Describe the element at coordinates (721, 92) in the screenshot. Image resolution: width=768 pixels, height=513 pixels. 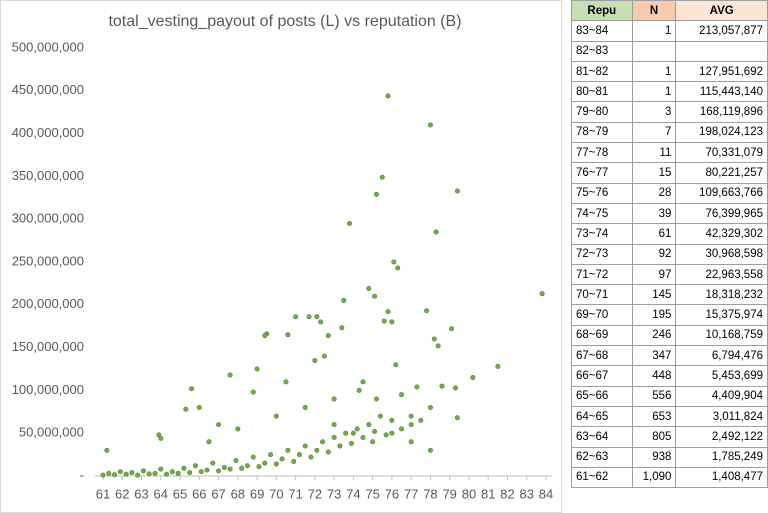
I see `table-cell: 115,443,140` at that location.